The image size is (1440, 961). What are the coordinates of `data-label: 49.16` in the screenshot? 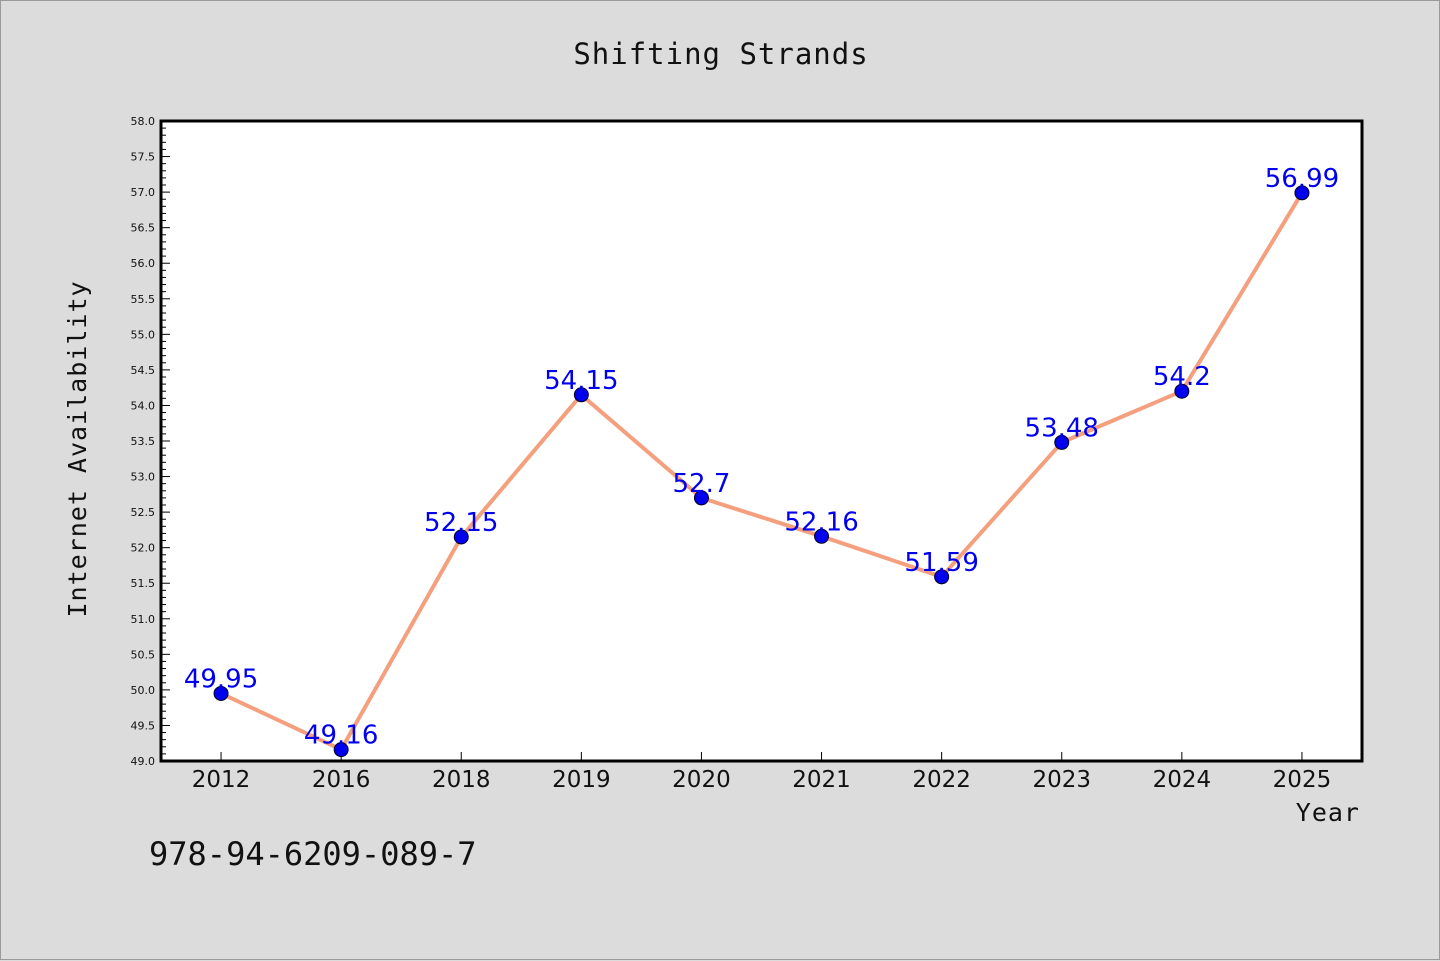 It's located at (341, 736).